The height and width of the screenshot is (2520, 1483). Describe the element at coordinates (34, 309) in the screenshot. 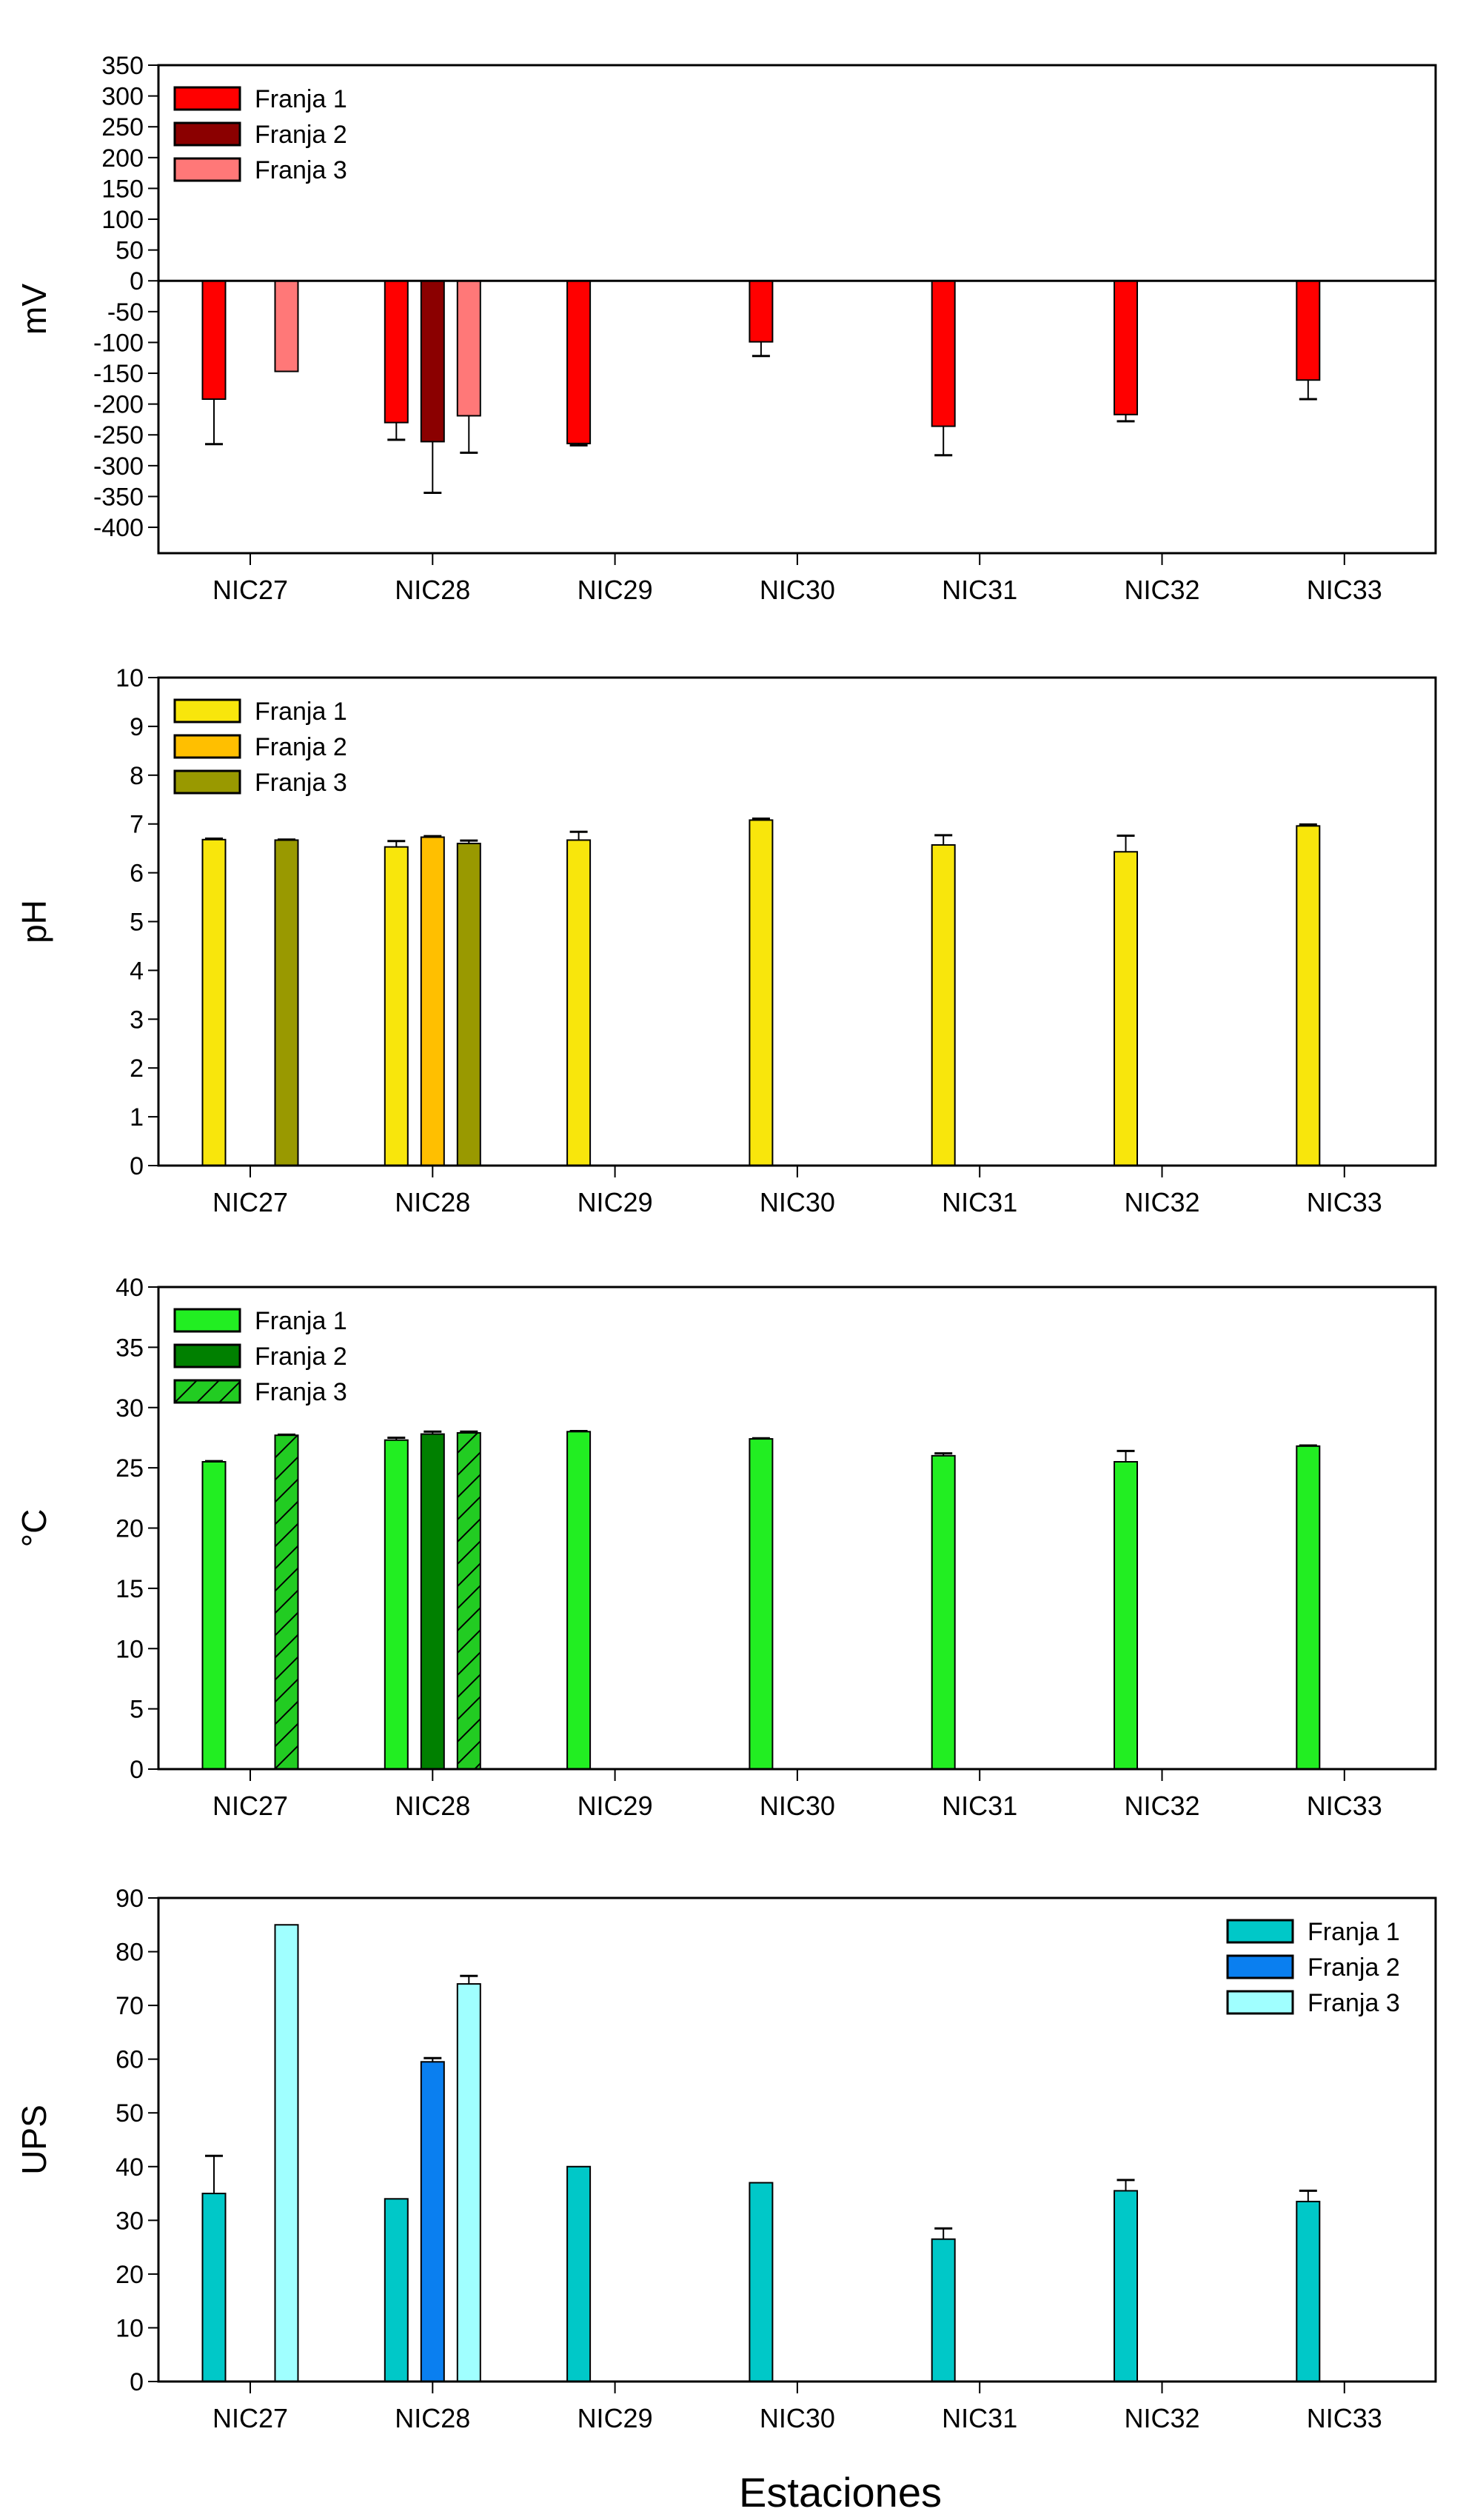

I see `y-axis-label: mV` at that location.